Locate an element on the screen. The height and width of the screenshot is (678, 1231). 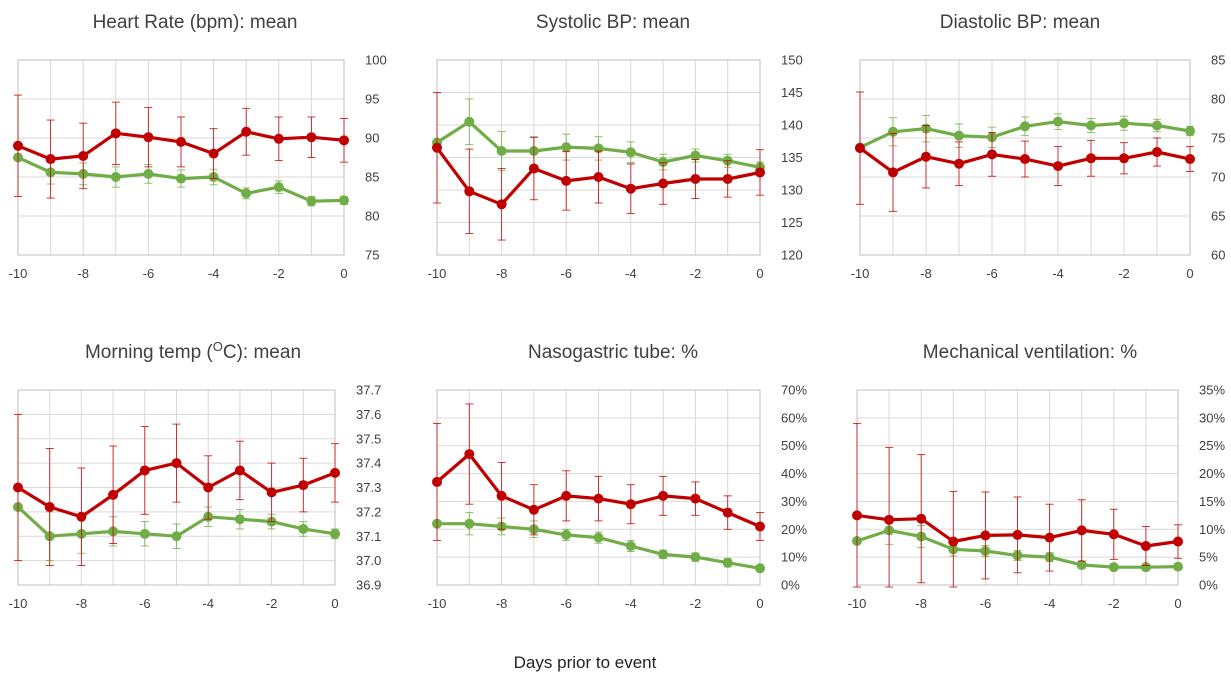
y-tick-label: 25% is located at coordinates (1212, 445).